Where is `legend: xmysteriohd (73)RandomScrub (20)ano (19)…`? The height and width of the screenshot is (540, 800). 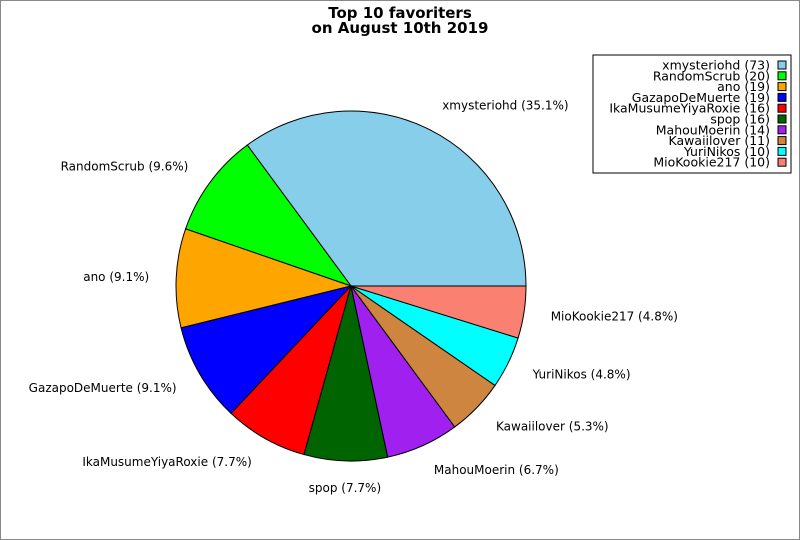
legend: xmysteriohd (73)RandomScrub (20)ano (19)… is located at coordinates (692, 114).